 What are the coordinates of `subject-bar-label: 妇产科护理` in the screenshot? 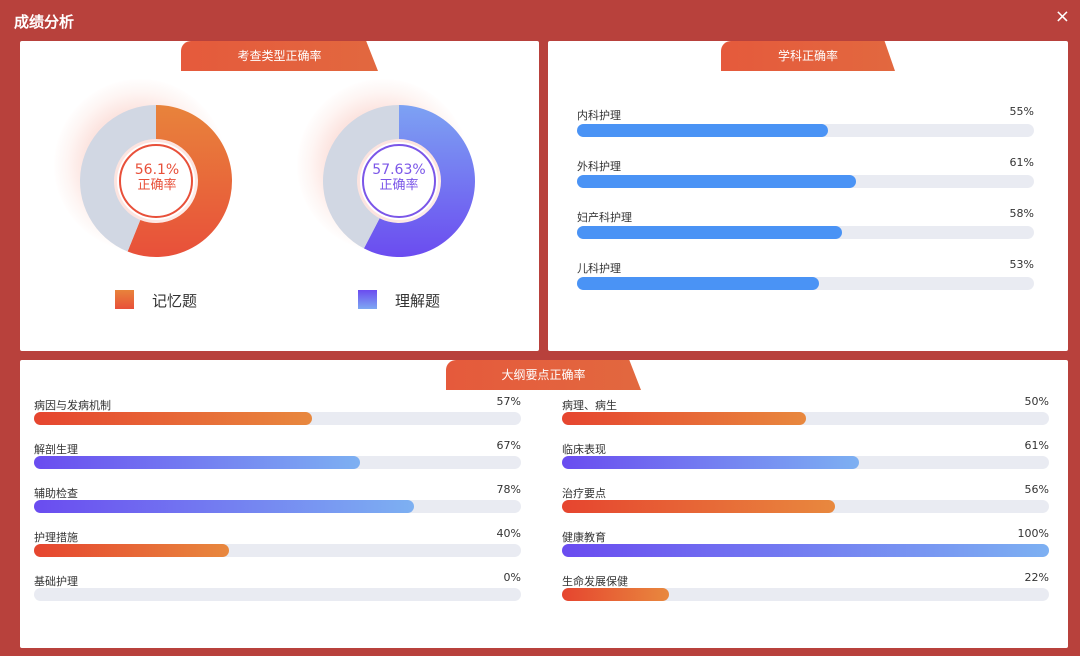 It's located at (604, 217).